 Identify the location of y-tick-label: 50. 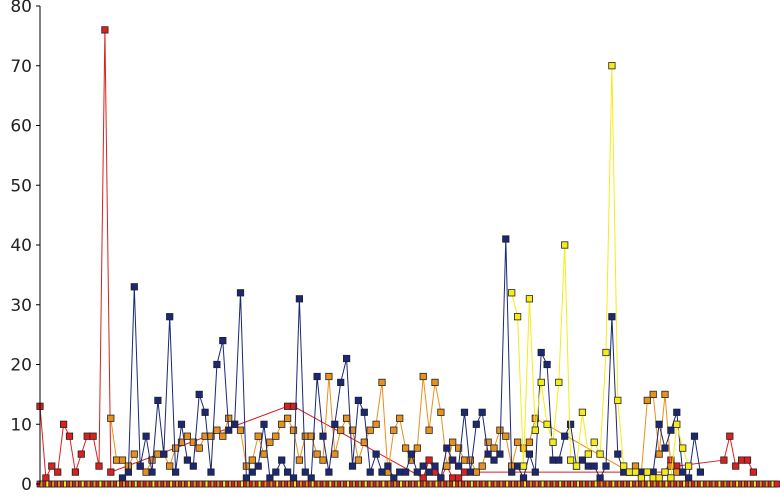
(21, 186).